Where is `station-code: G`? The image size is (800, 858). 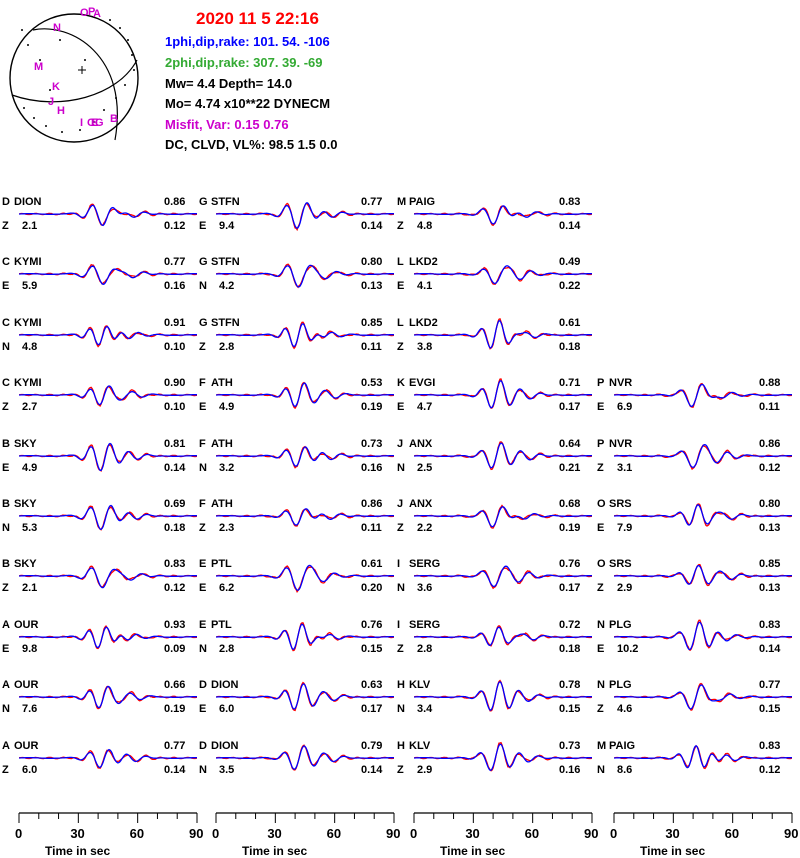
station-code: G is located at coordinates (203, 202).